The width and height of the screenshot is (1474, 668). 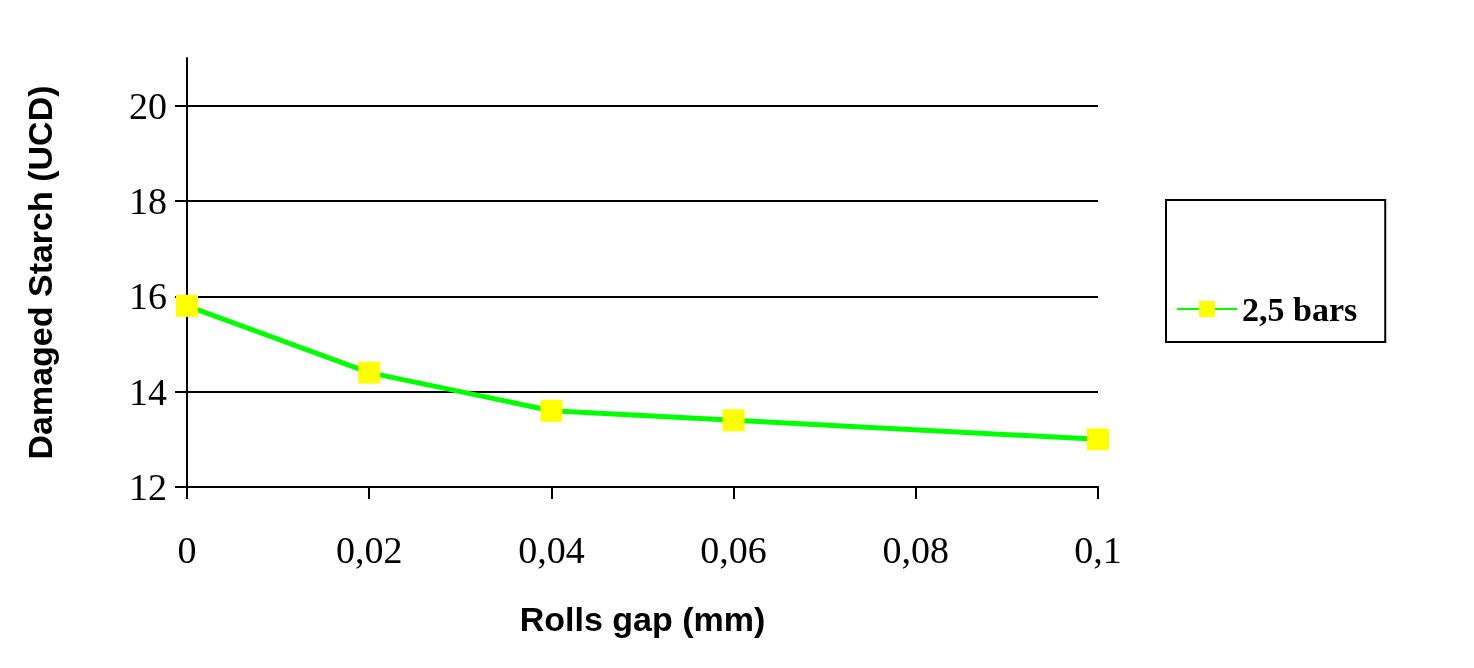 What do you see at coordinates (148, 201) in the screenshot?
I see `y-tick-label: 18` at bounding box center [148, 201].